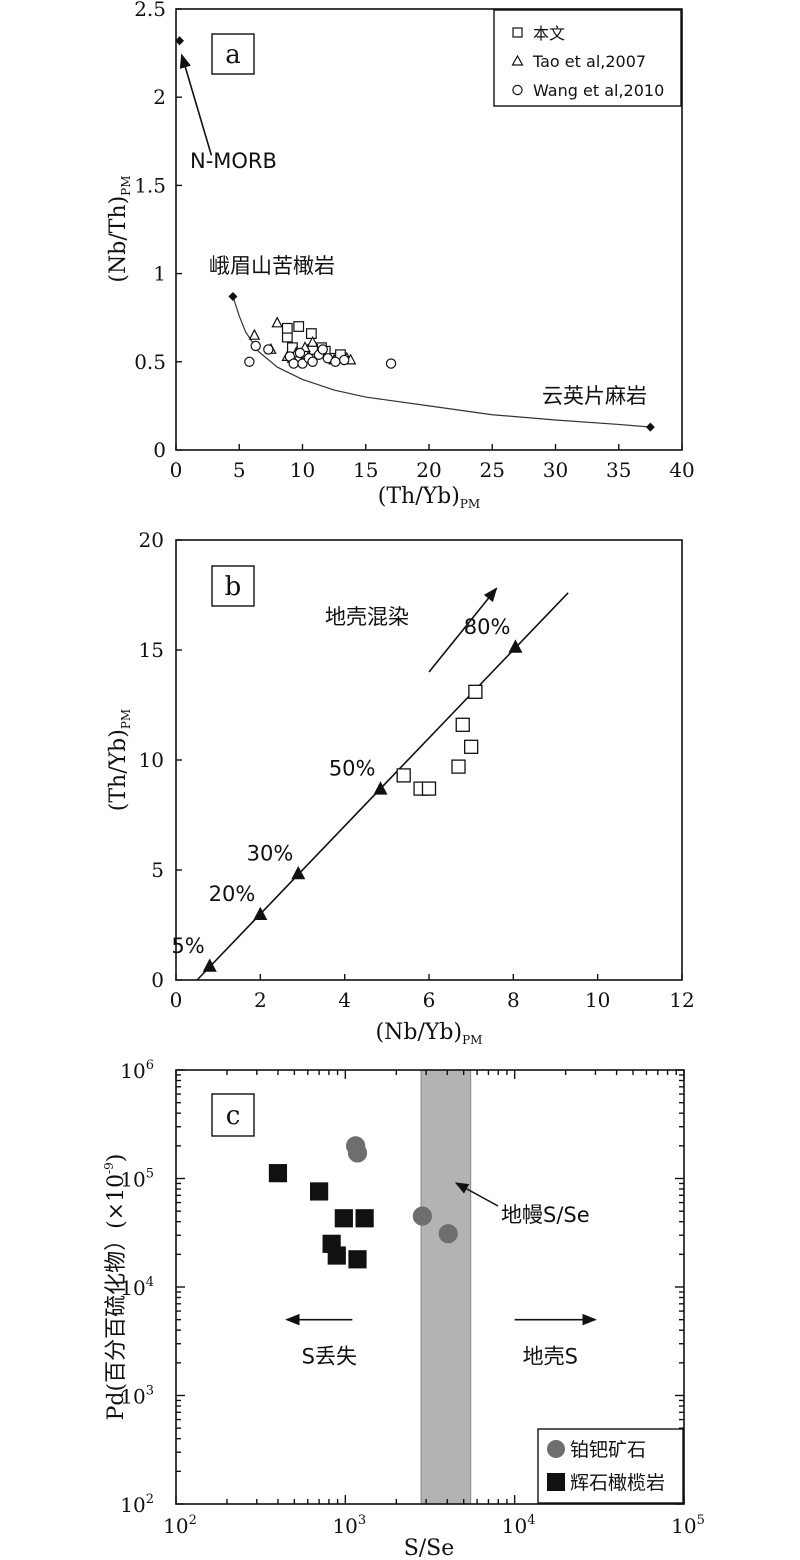  Describe the element at coordinates (150, 185) in the screenshot. I see `y-tick-label: 1.5` at that location.